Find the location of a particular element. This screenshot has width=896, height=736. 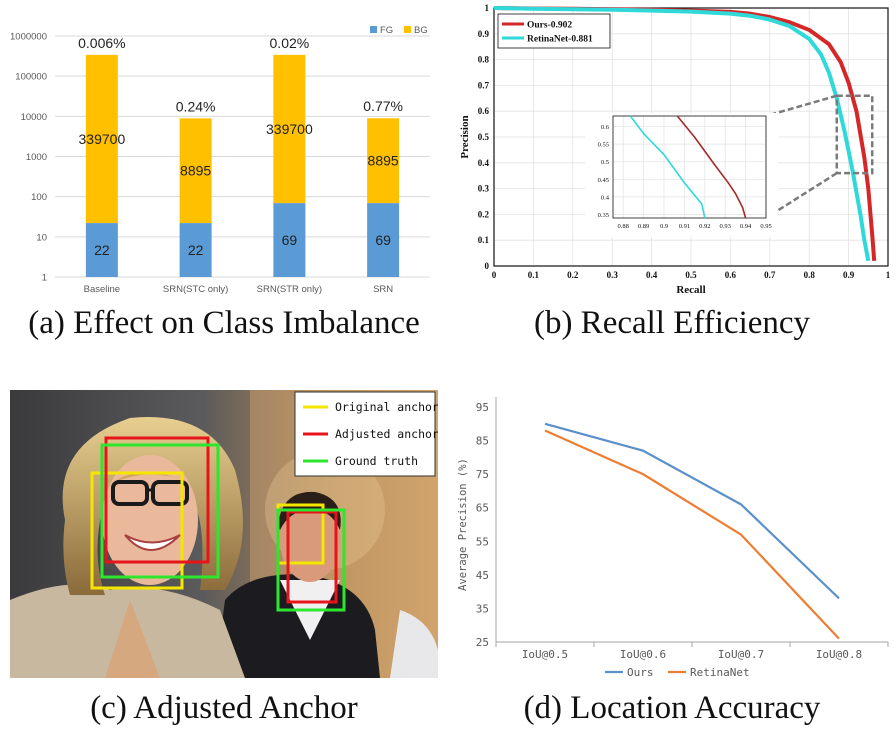

y-tick-label: 0.6 is located at coordinates (484, 111).